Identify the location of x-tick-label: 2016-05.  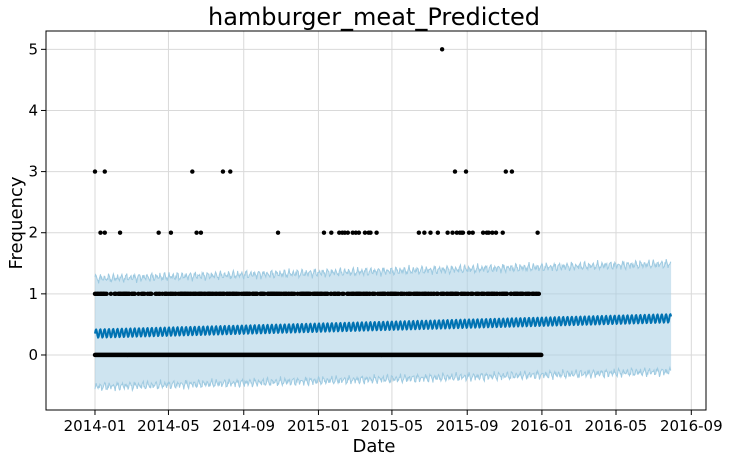
(616, 426).